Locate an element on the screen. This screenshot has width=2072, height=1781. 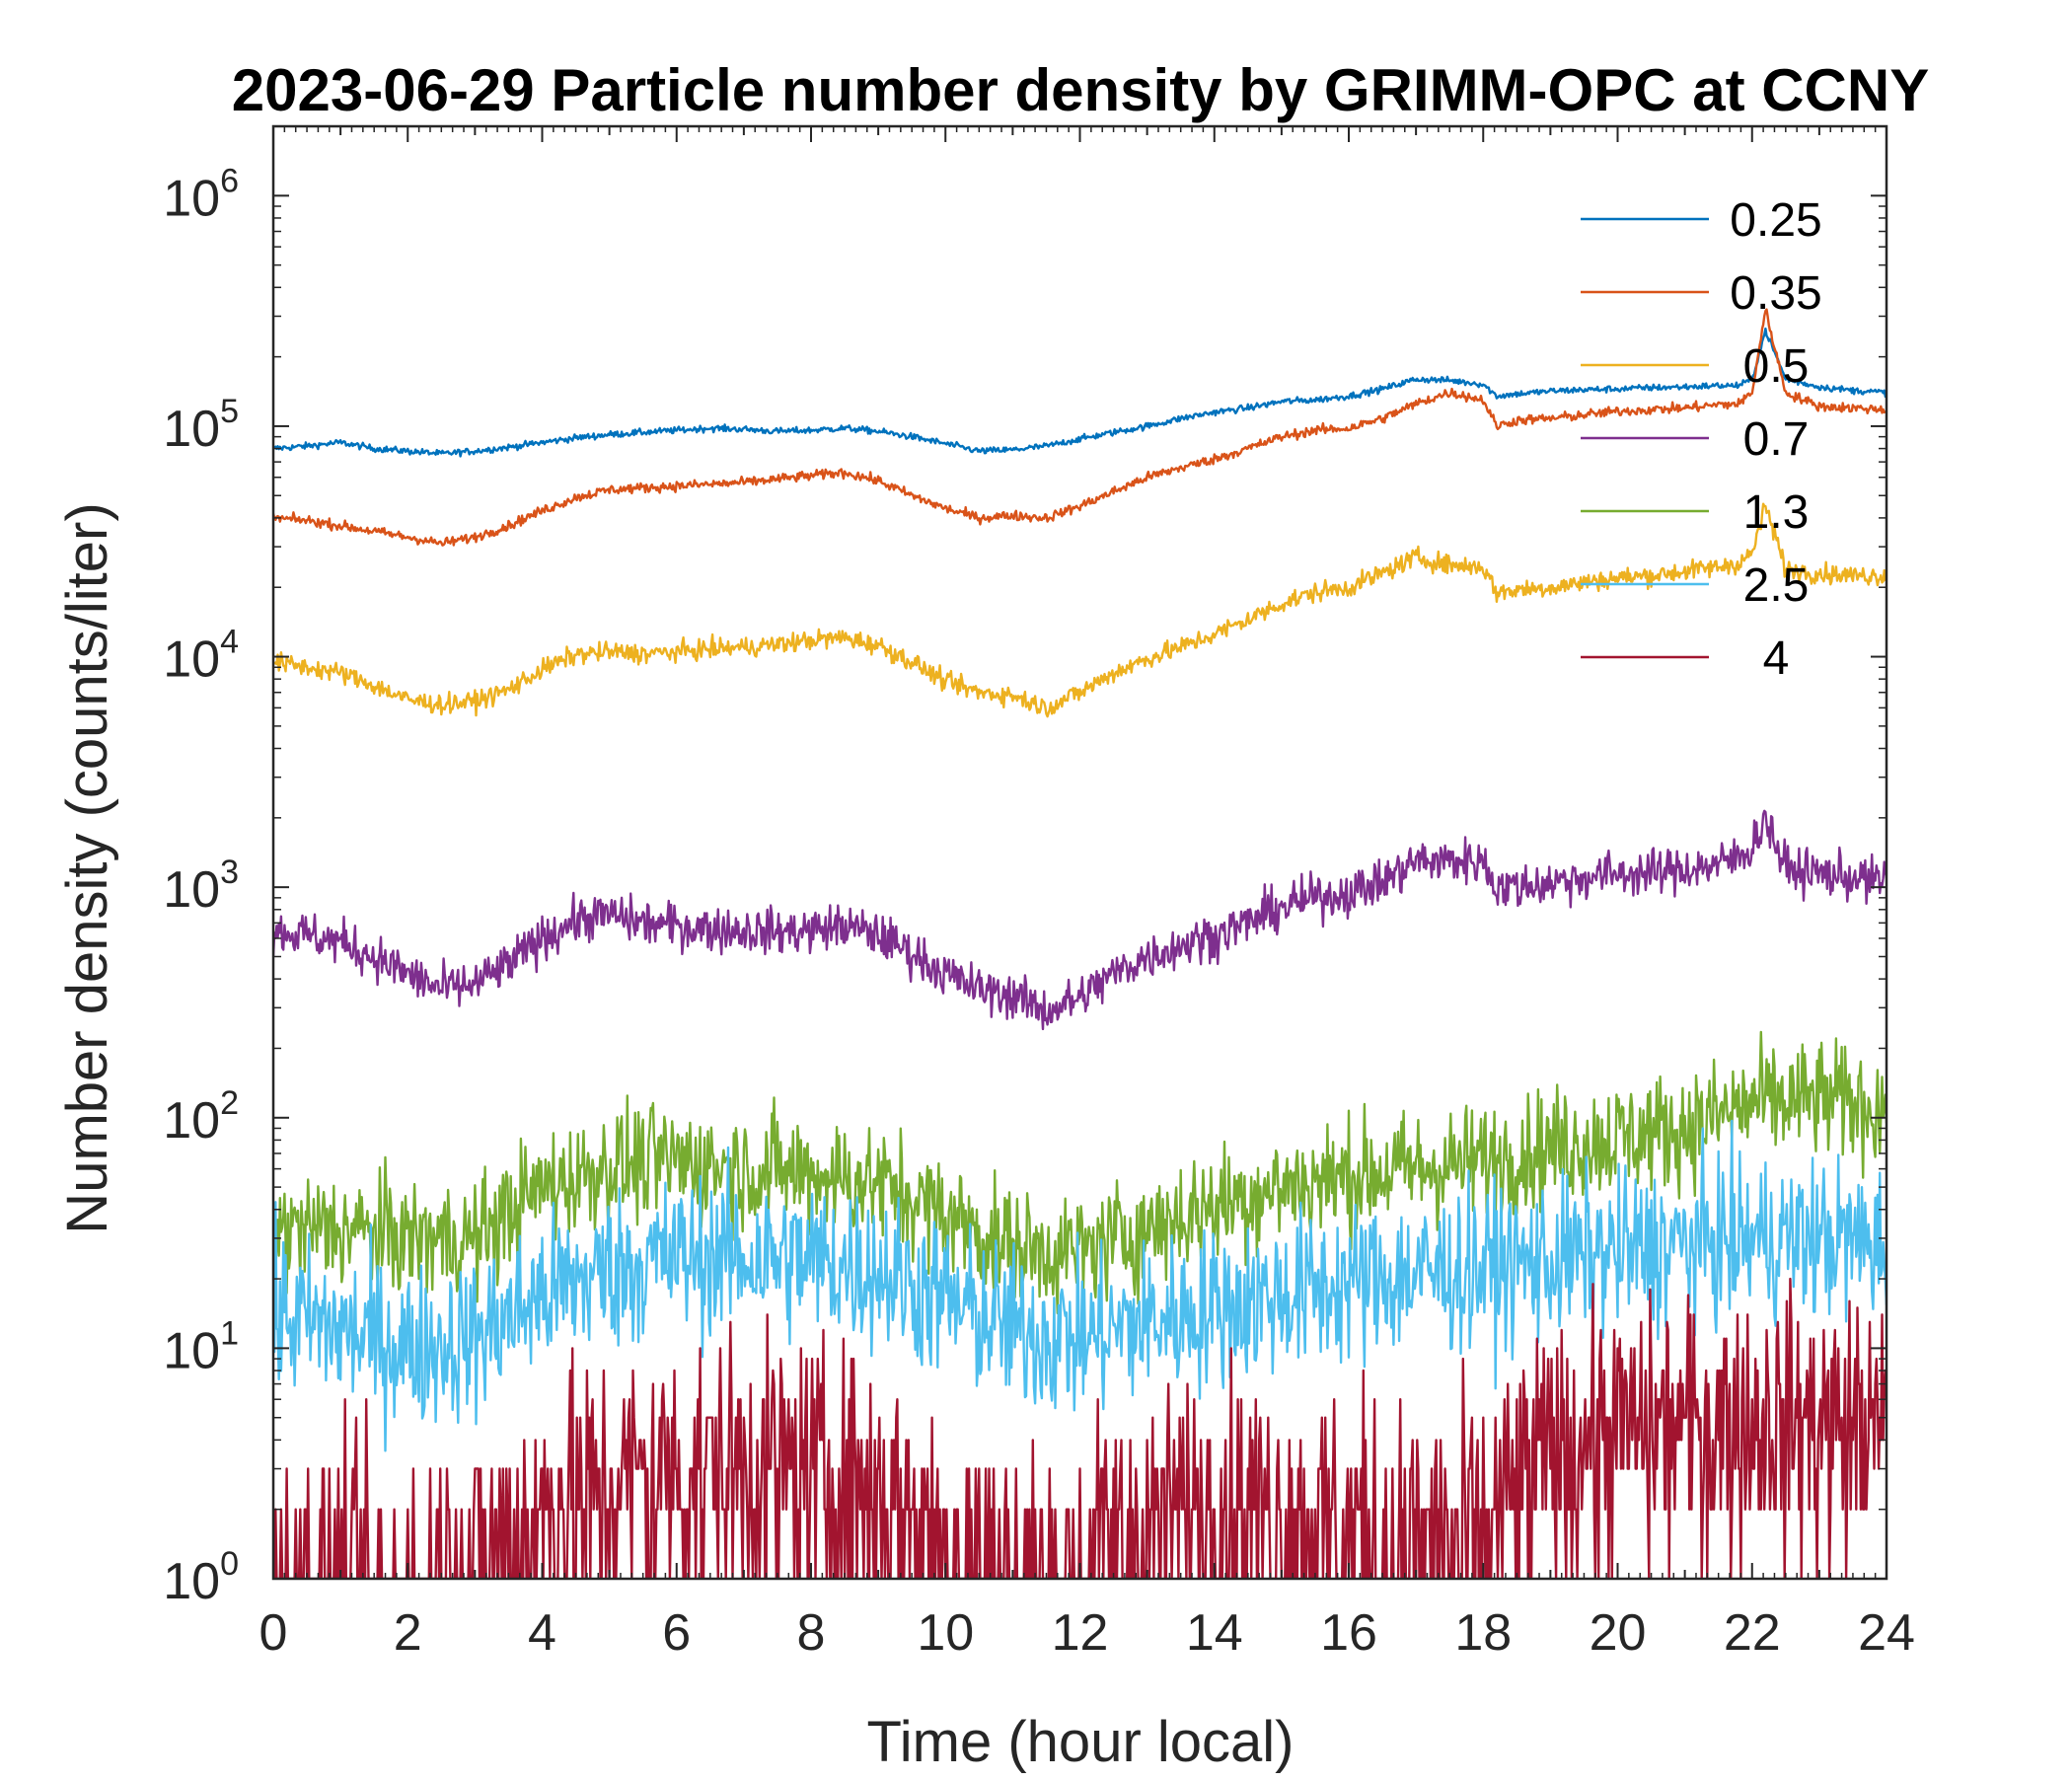
y-tick-label: 10⁴ is located at coordinates (201, 656).